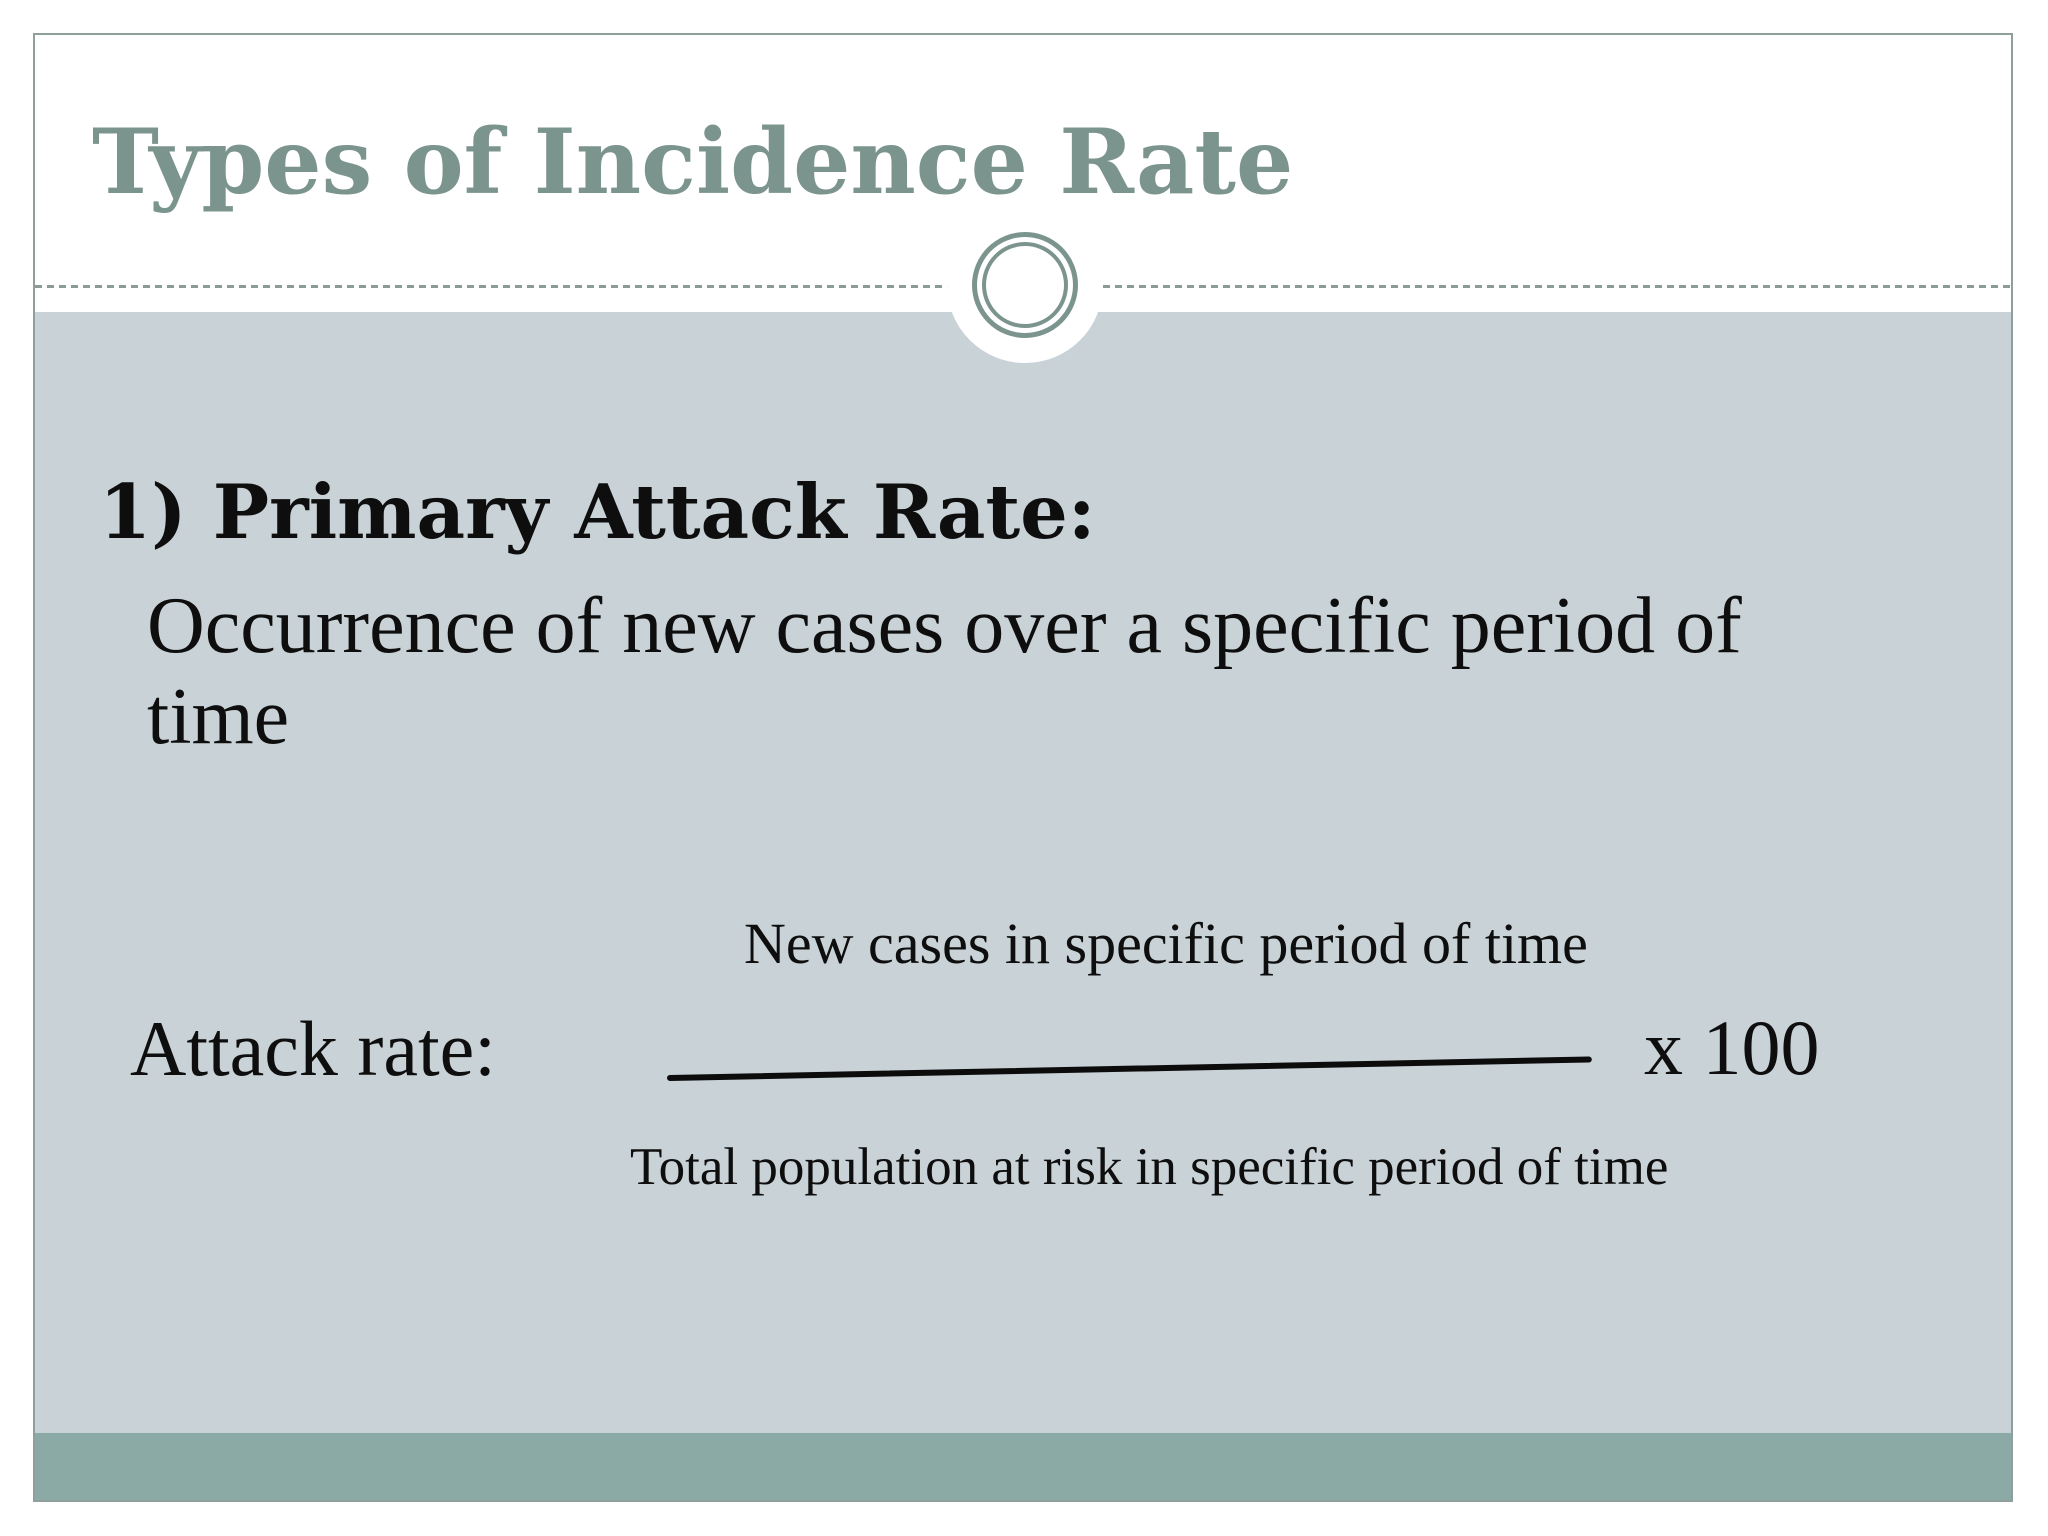 This screenshot has height=1536, width=2048. Describe the element at coordinates (693, 162) in the screenshot. I see `slide-title: Types of Incidence Rate` at that location.